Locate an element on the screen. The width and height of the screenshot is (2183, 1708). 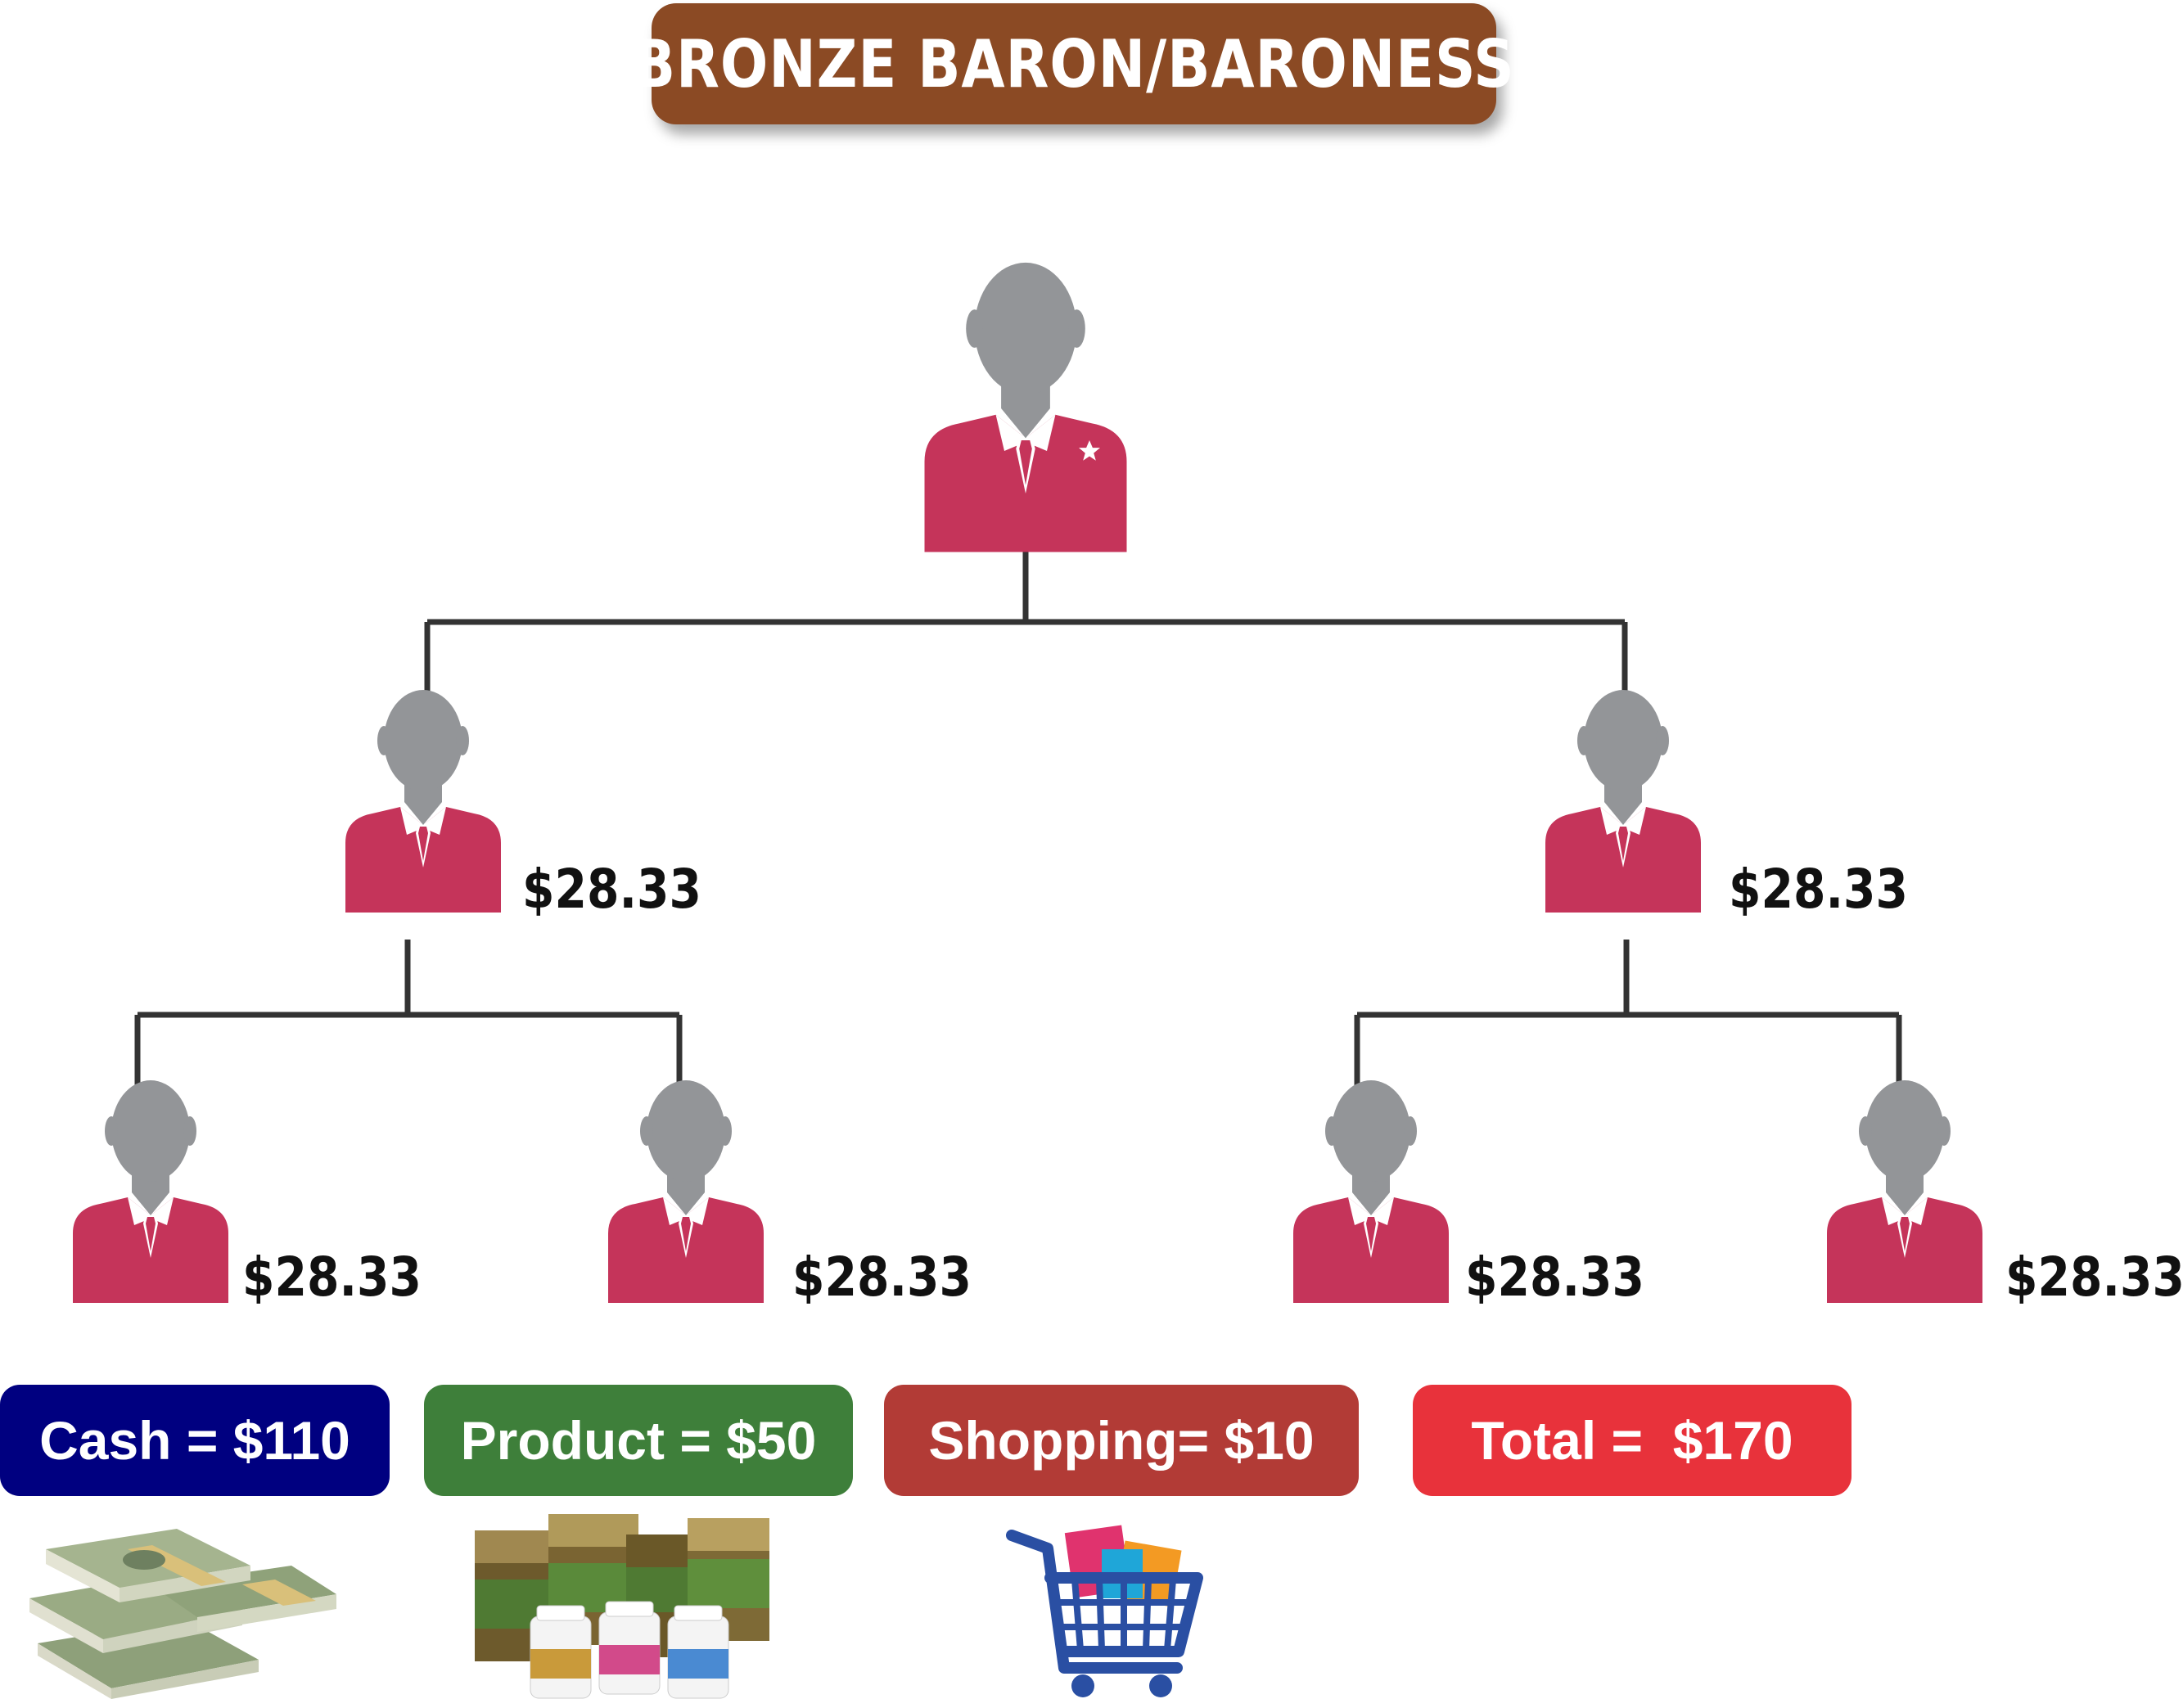
total-pill: Total = $170 is located at coordinates (1632, 1440).